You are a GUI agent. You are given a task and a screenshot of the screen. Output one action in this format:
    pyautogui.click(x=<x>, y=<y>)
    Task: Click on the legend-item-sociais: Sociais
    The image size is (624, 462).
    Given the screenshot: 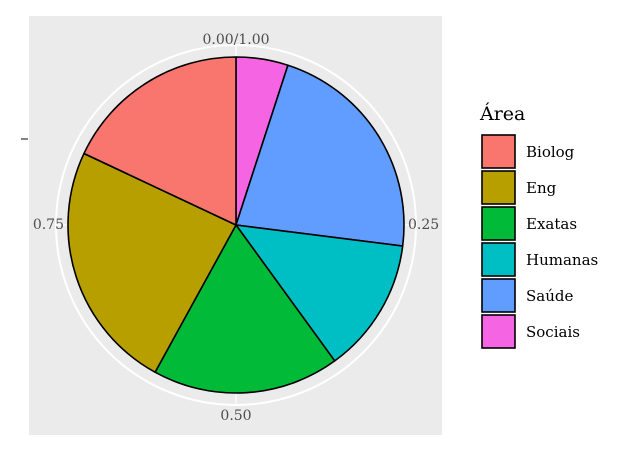 What is the action you would take?
    pyautogui.click(x=530, y=331)
    